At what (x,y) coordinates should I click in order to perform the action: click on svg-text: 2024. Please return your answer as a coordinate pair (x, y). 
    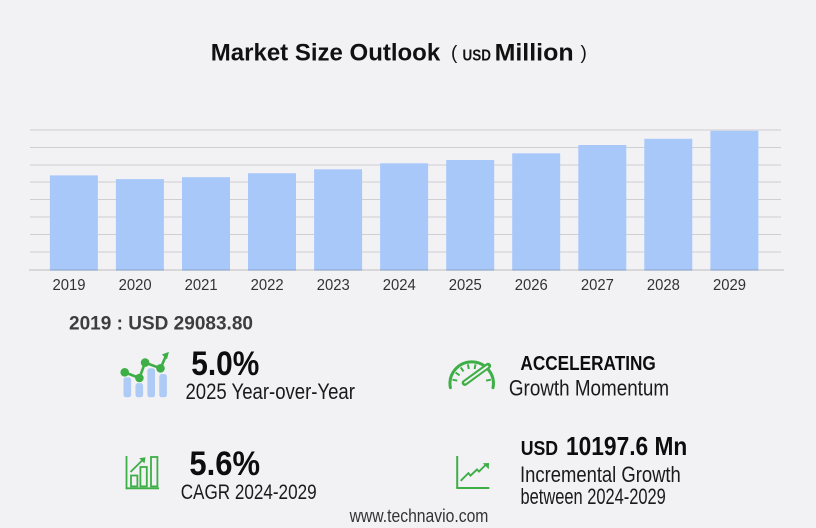
    Looking at the image, I should click on (399, 285).